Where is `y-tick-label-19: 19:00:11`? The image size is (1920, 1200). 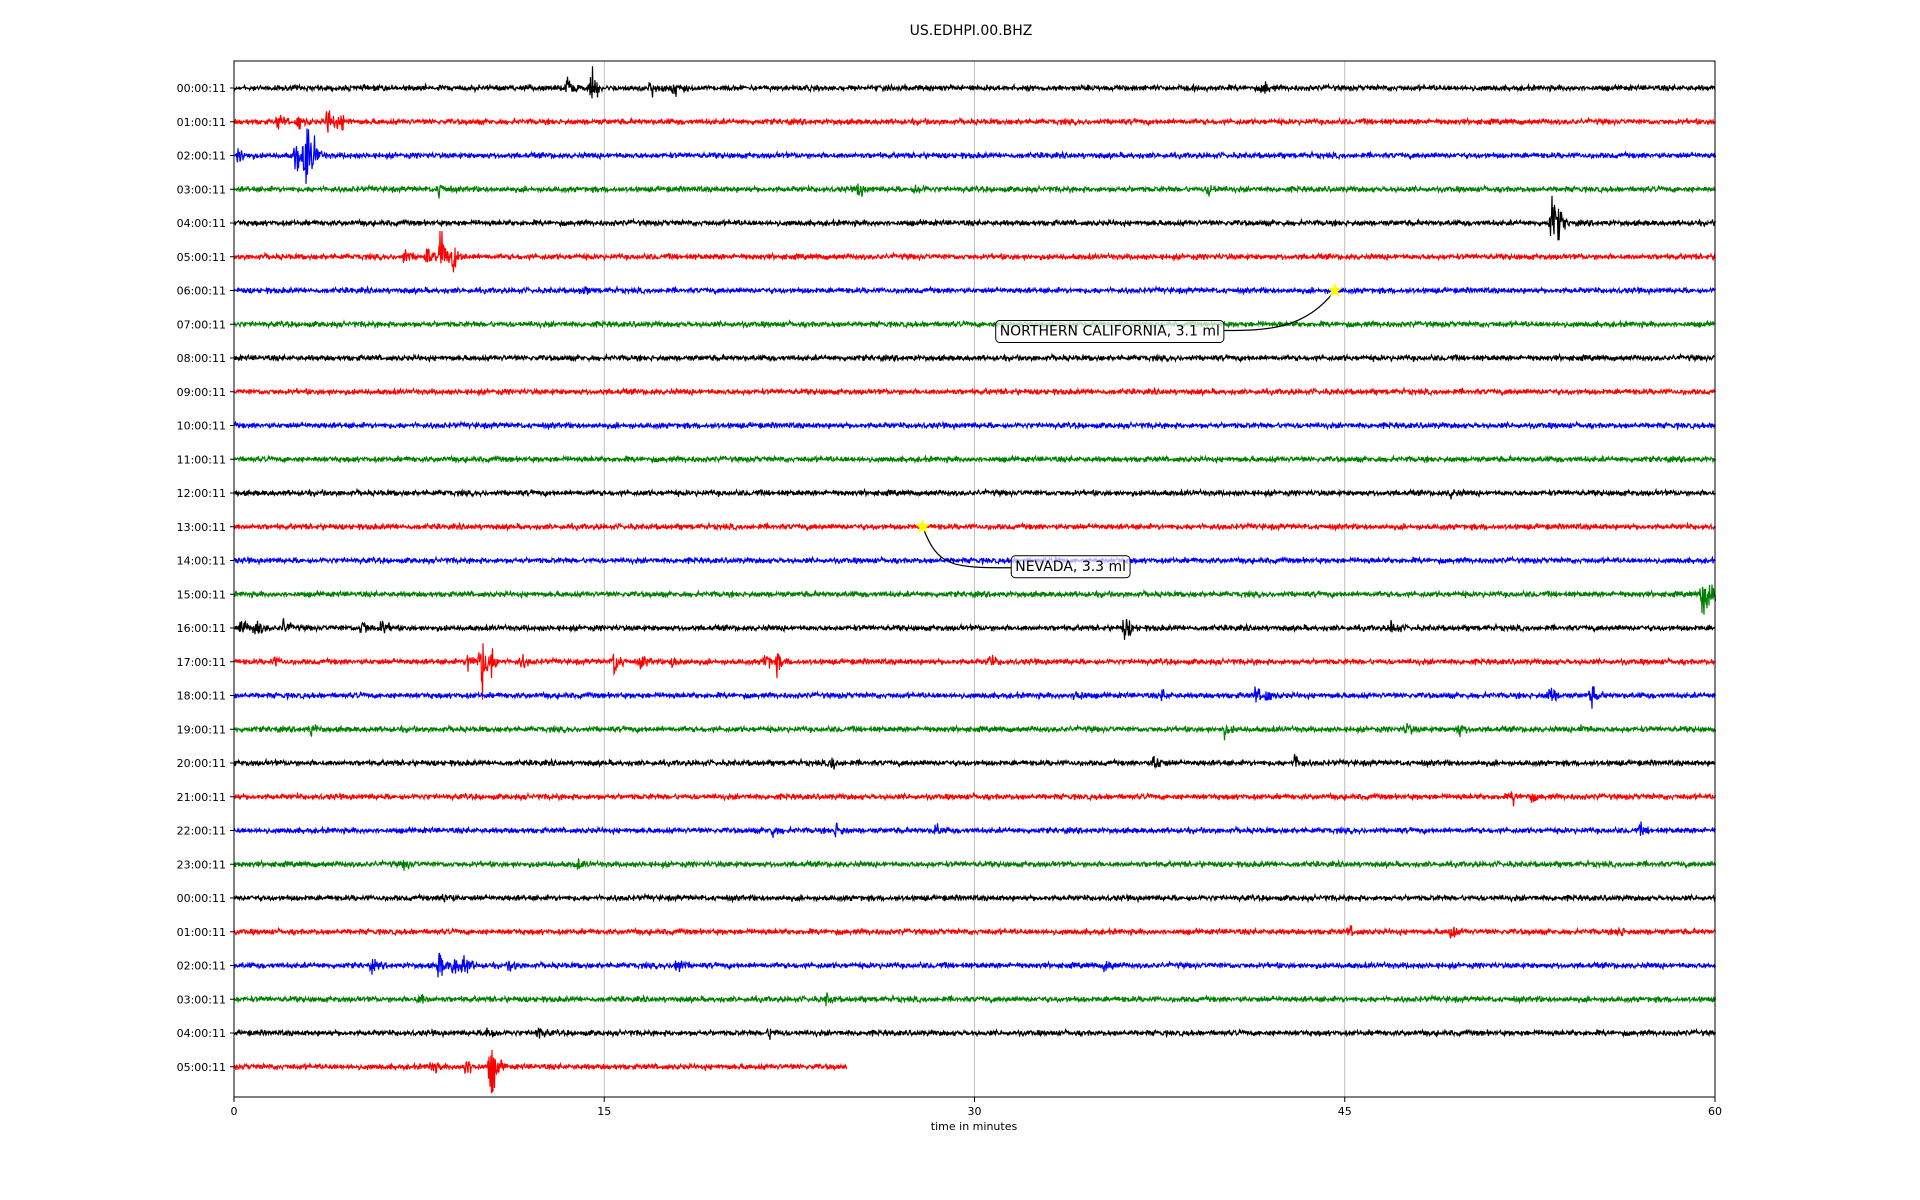
y-tick-label-19: 19:00:11 is located at coordinates (201, 729).